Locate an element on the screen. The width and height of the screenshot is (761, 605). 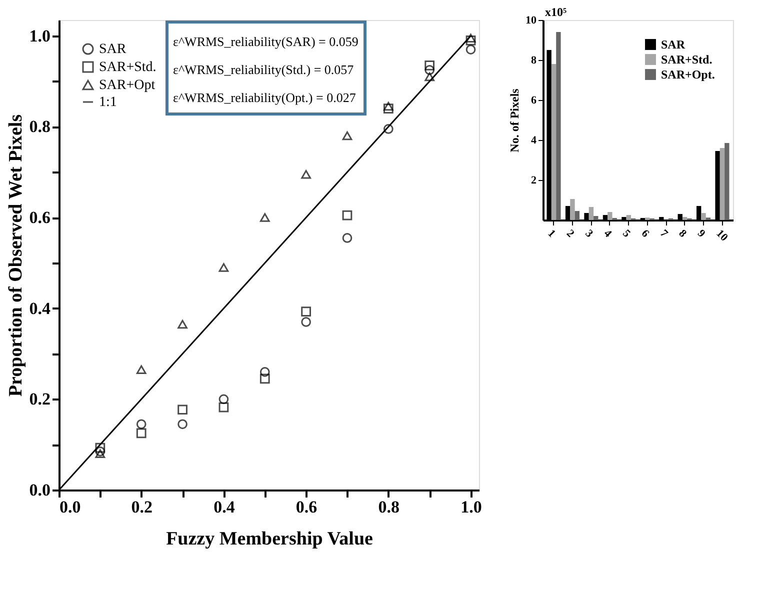
y-tick-label: 0.8 is located at coordinates (39, 126).